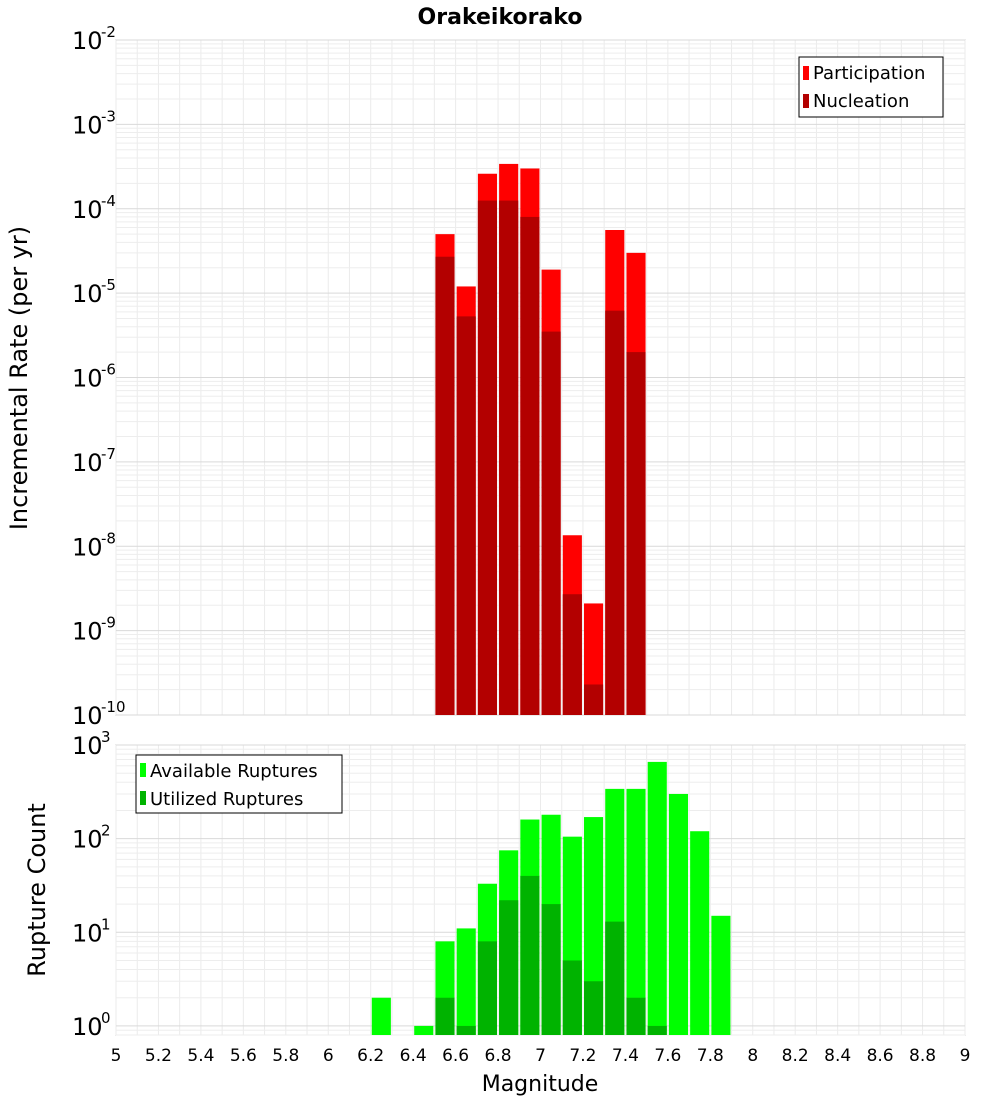 This screenshot has height=1100, width=1000. What do you see at coordinates (540, 1084) in the screenshot?
I see `x-axis-label: Magnitude` at bounding box center [540, 1084].